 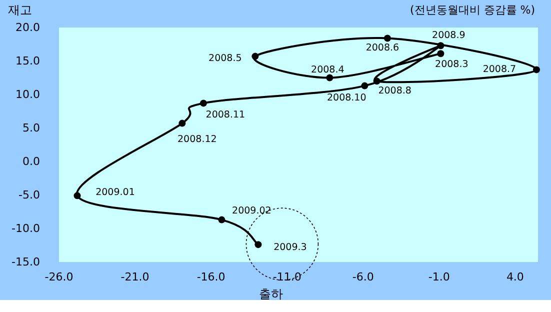 What do you see at coordinates (252, 210) in the screenshot?
I see `annotation: 2009.02` at bounding box center [252, 210].